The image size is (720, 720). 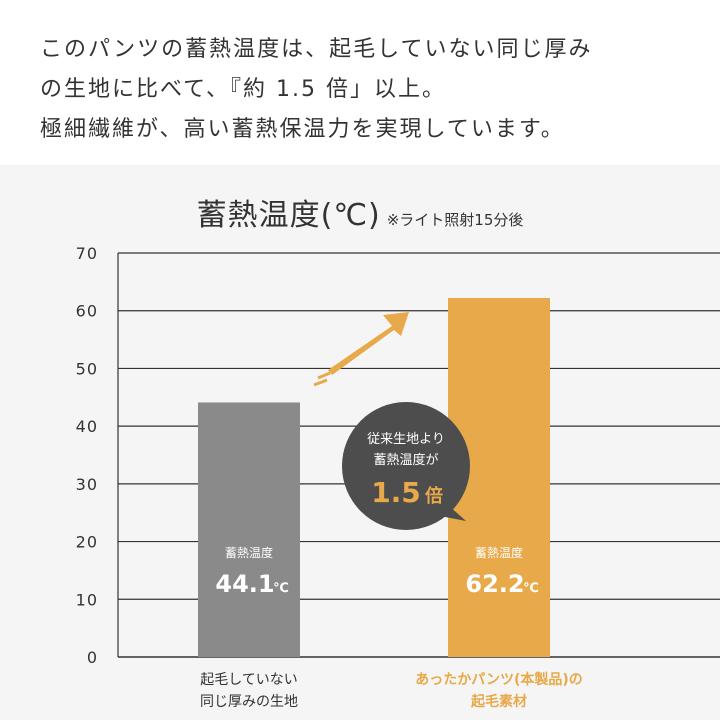 What do you see at coordinates (249, 680) in the screenshot?
I see `category-label: 起毛していない` at bounding box center [249, 680].